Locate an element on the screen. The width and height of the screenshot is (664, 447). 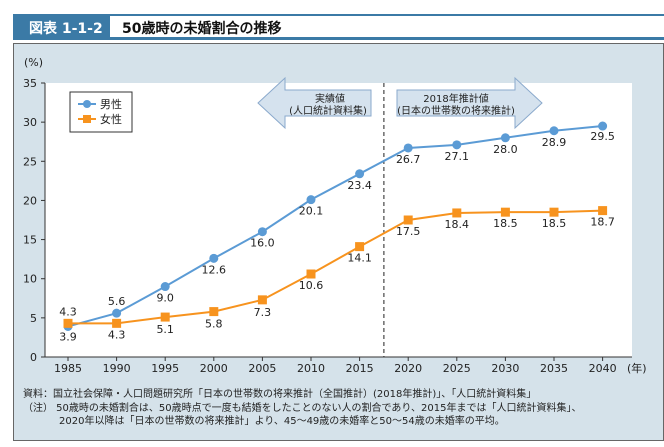
y-tick-label: 0 is located at coordinates (33, 357).